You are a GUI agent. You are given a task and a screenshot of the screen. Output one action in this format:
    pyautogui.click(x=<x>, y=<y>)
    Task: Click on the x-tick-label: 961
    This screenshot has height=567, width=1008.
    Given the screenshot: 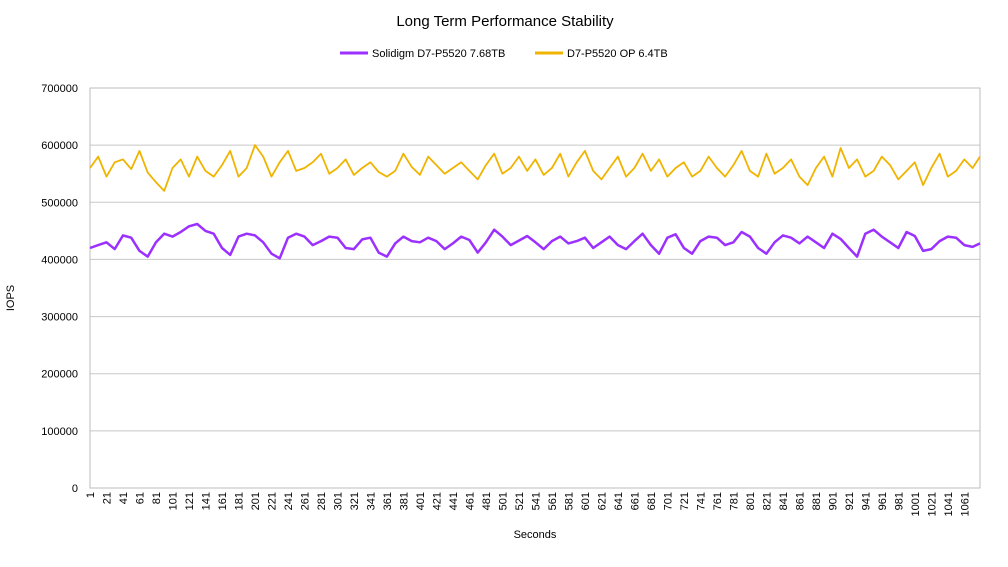 What is the action you would take?
    pyautogui.click(x=883, y=501)
    